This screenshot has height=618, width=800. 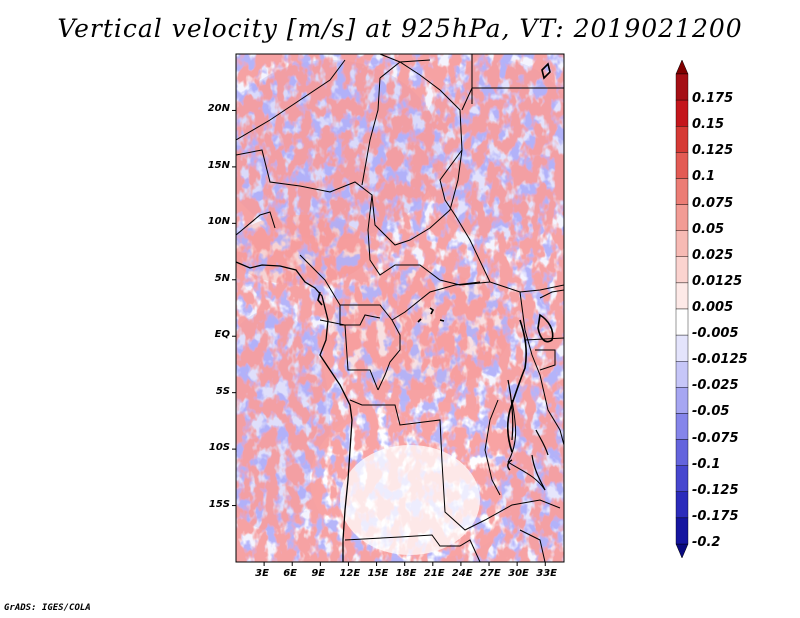 What do you see at coordinates (518, 573) in the screenshot?
I see `lon-tick-label: 30E` at bounding box center [518, 573].